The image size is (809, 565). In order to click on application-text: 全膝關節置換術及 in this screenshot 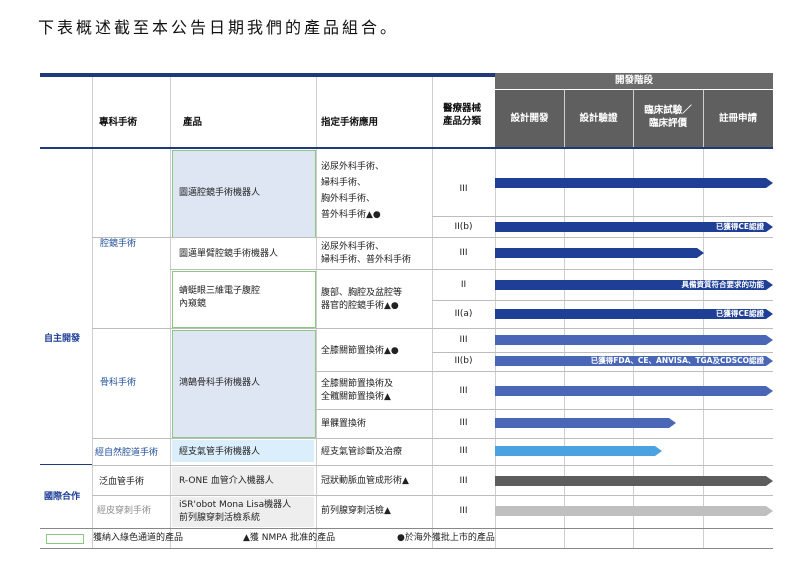, I will do `click(357, 384)`.